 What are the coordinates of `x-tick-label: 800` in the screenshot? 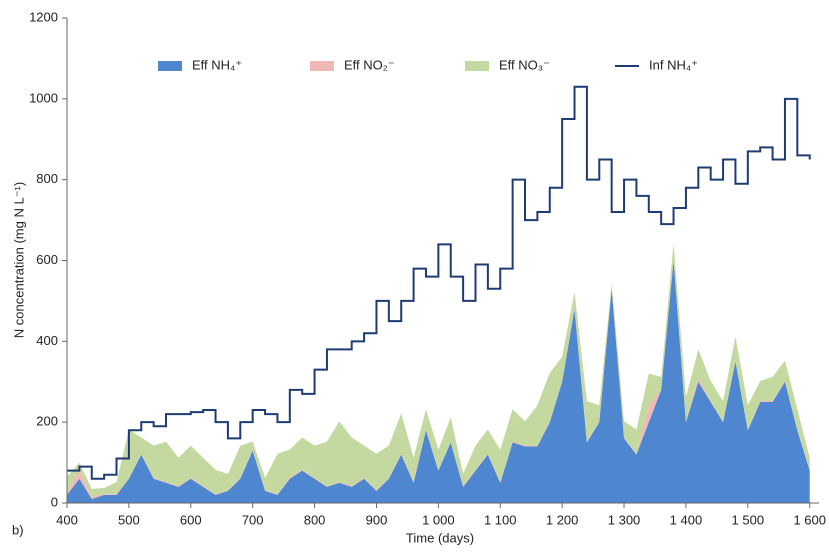 It's located at (315, 519).